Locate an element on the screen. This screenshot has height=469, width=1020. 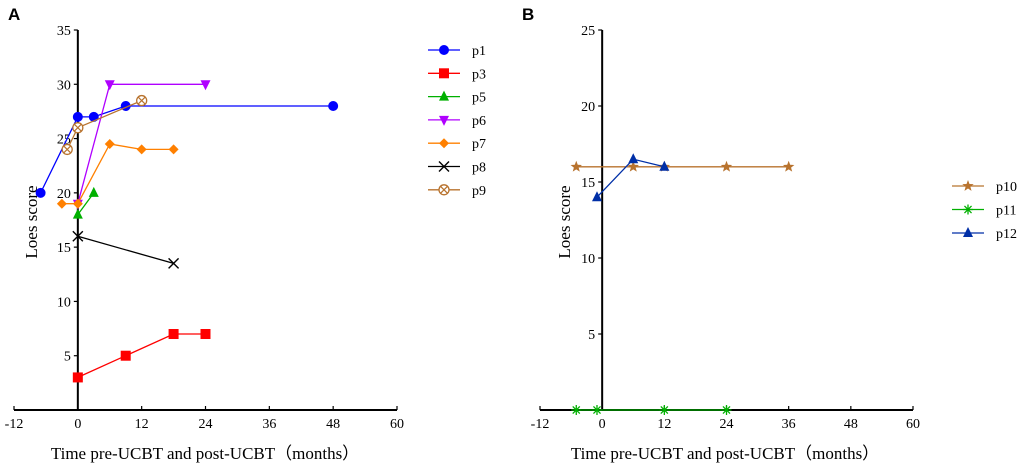
y-tick-label: 25 is located at coordinates (588, 31).